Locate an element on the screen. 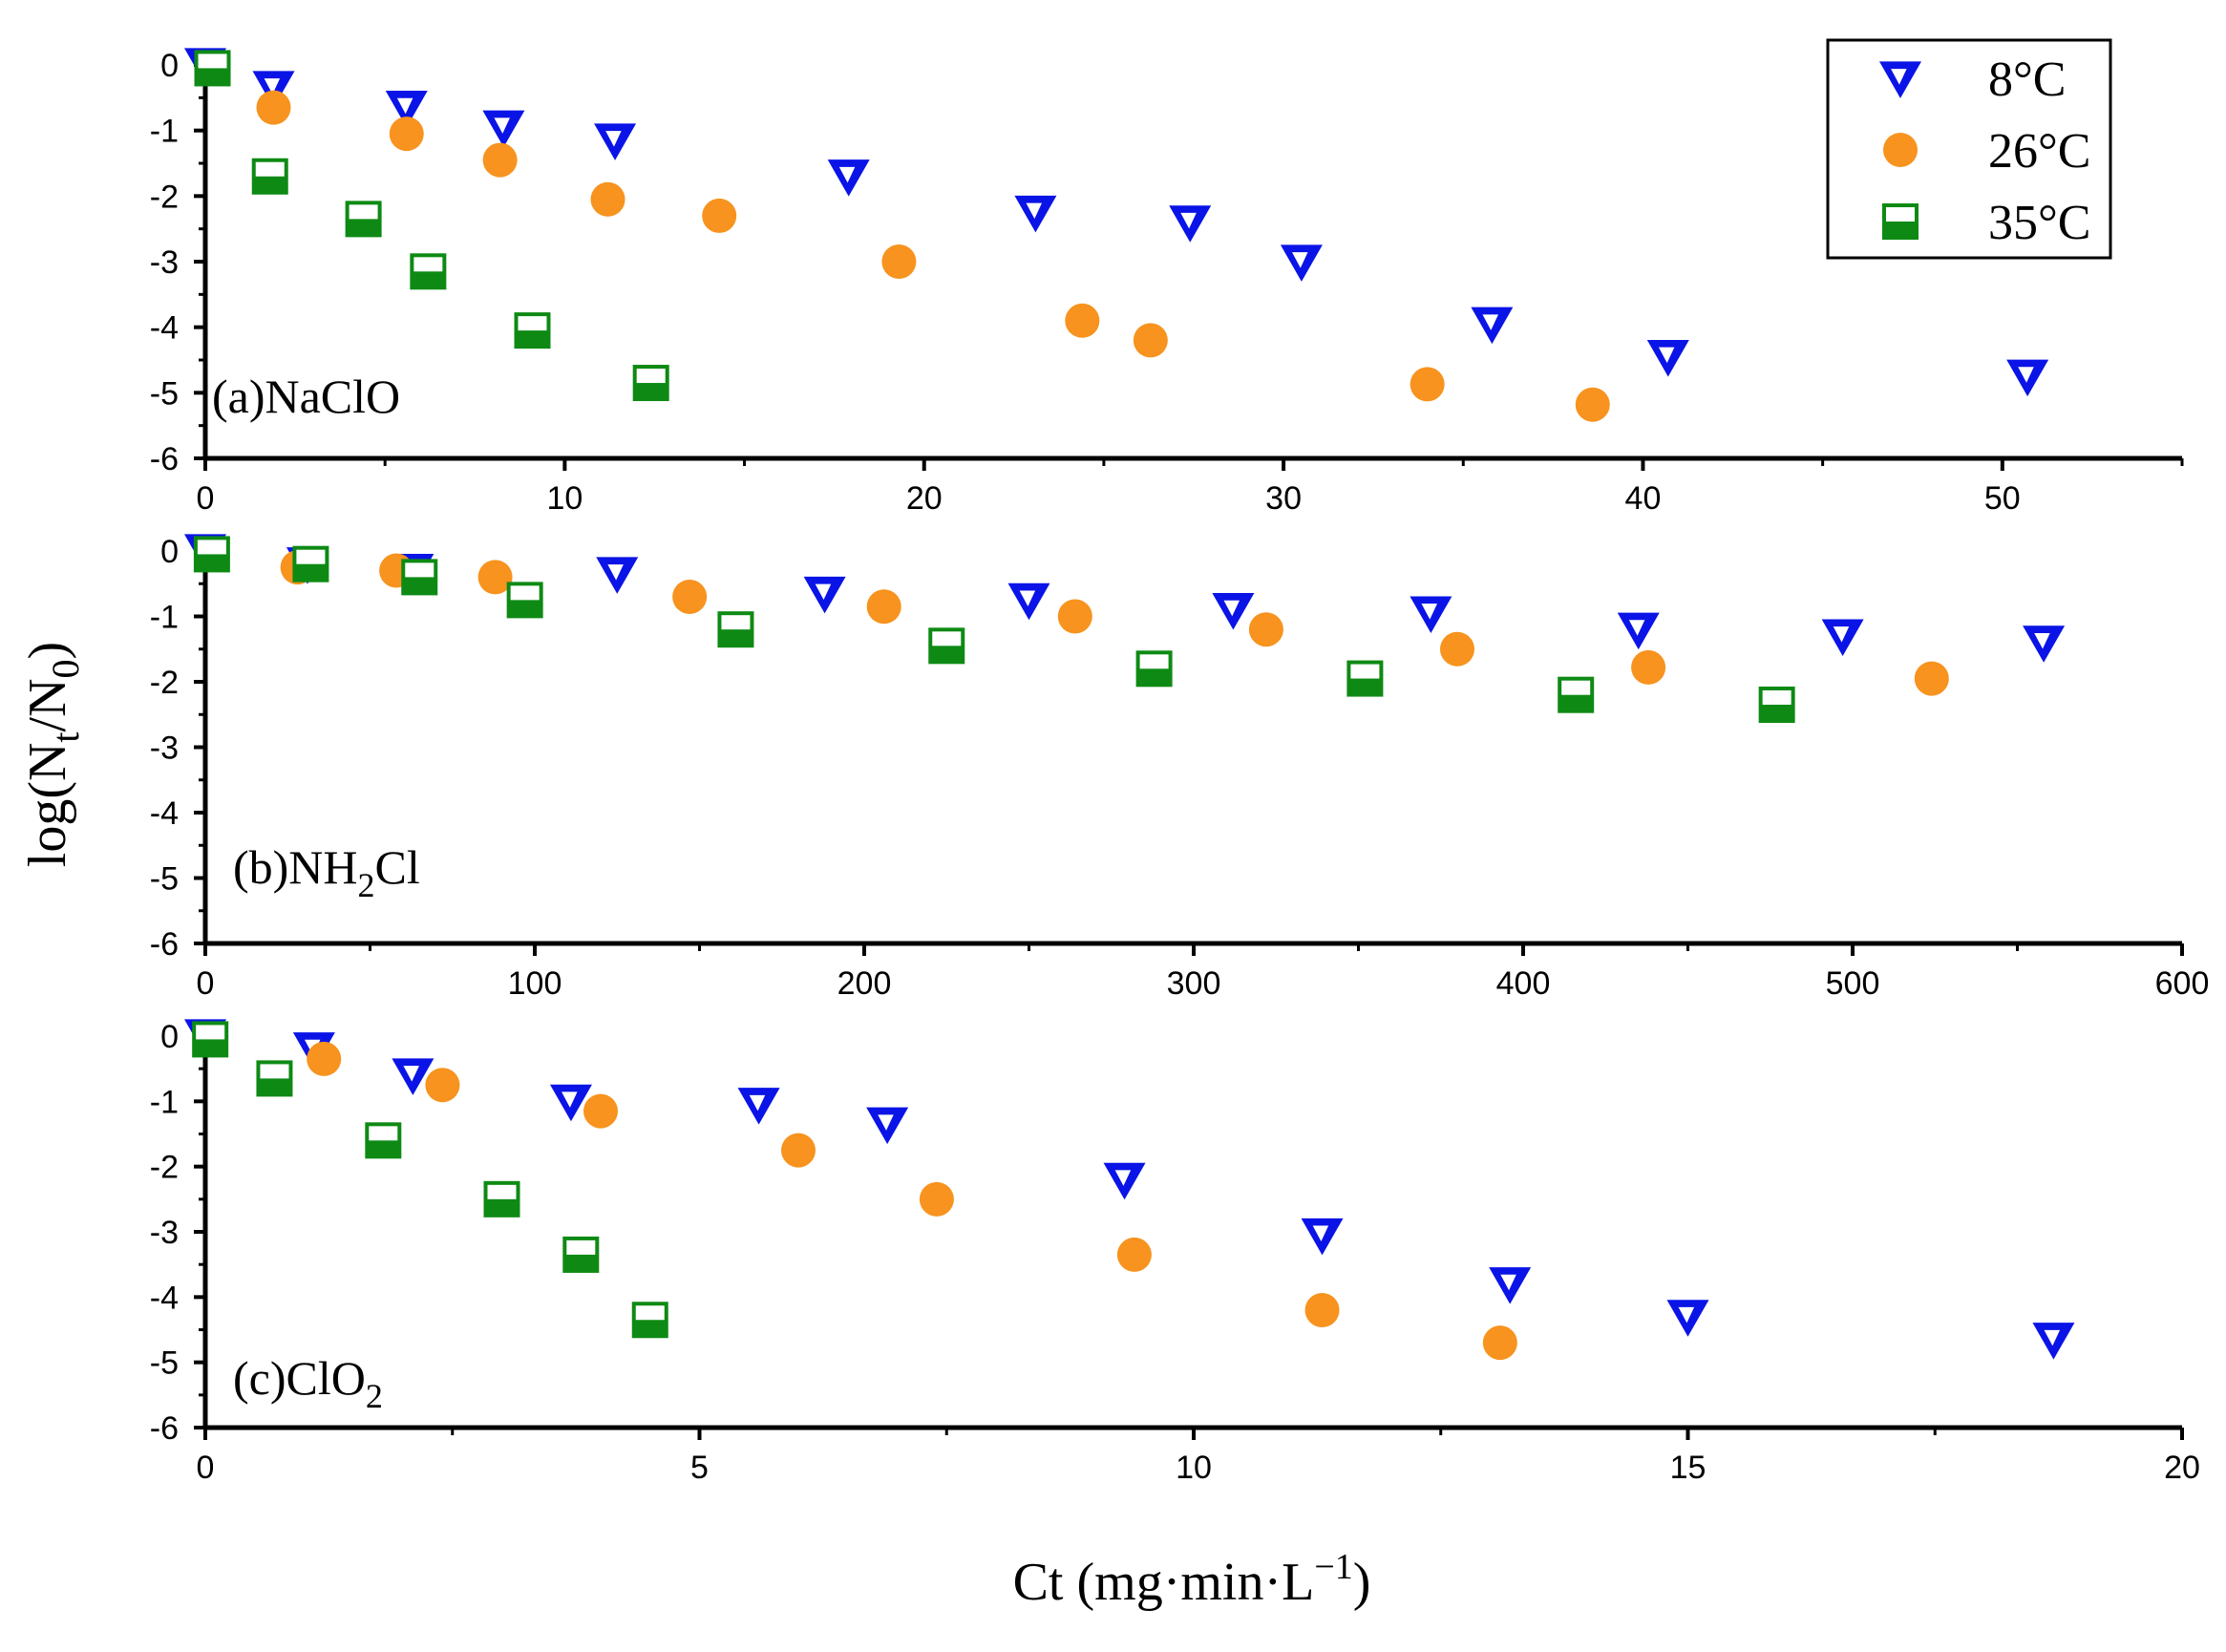  legend-box is located at coordinates (1969, 149).